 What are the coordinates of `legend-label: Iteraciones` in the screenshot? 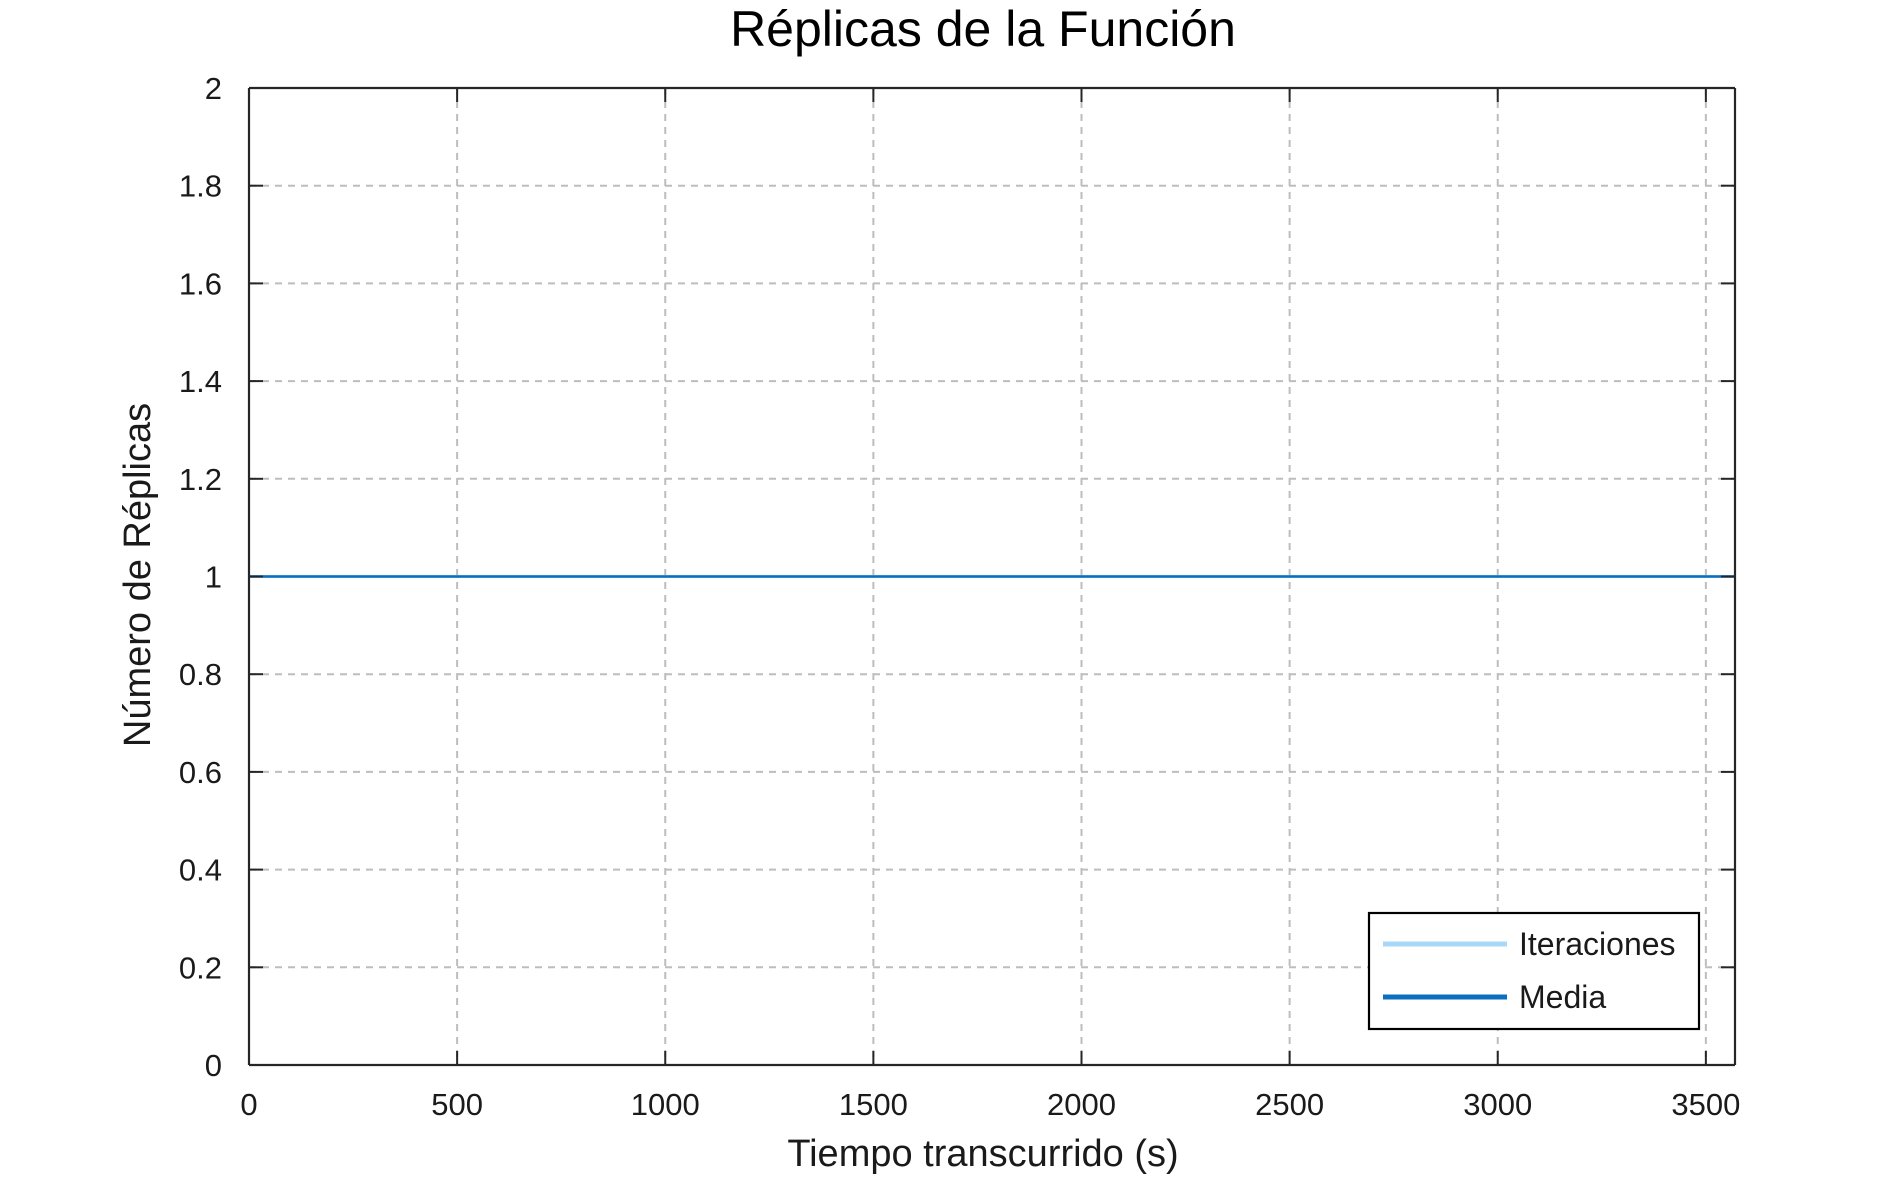 It's located at (1597, 944).